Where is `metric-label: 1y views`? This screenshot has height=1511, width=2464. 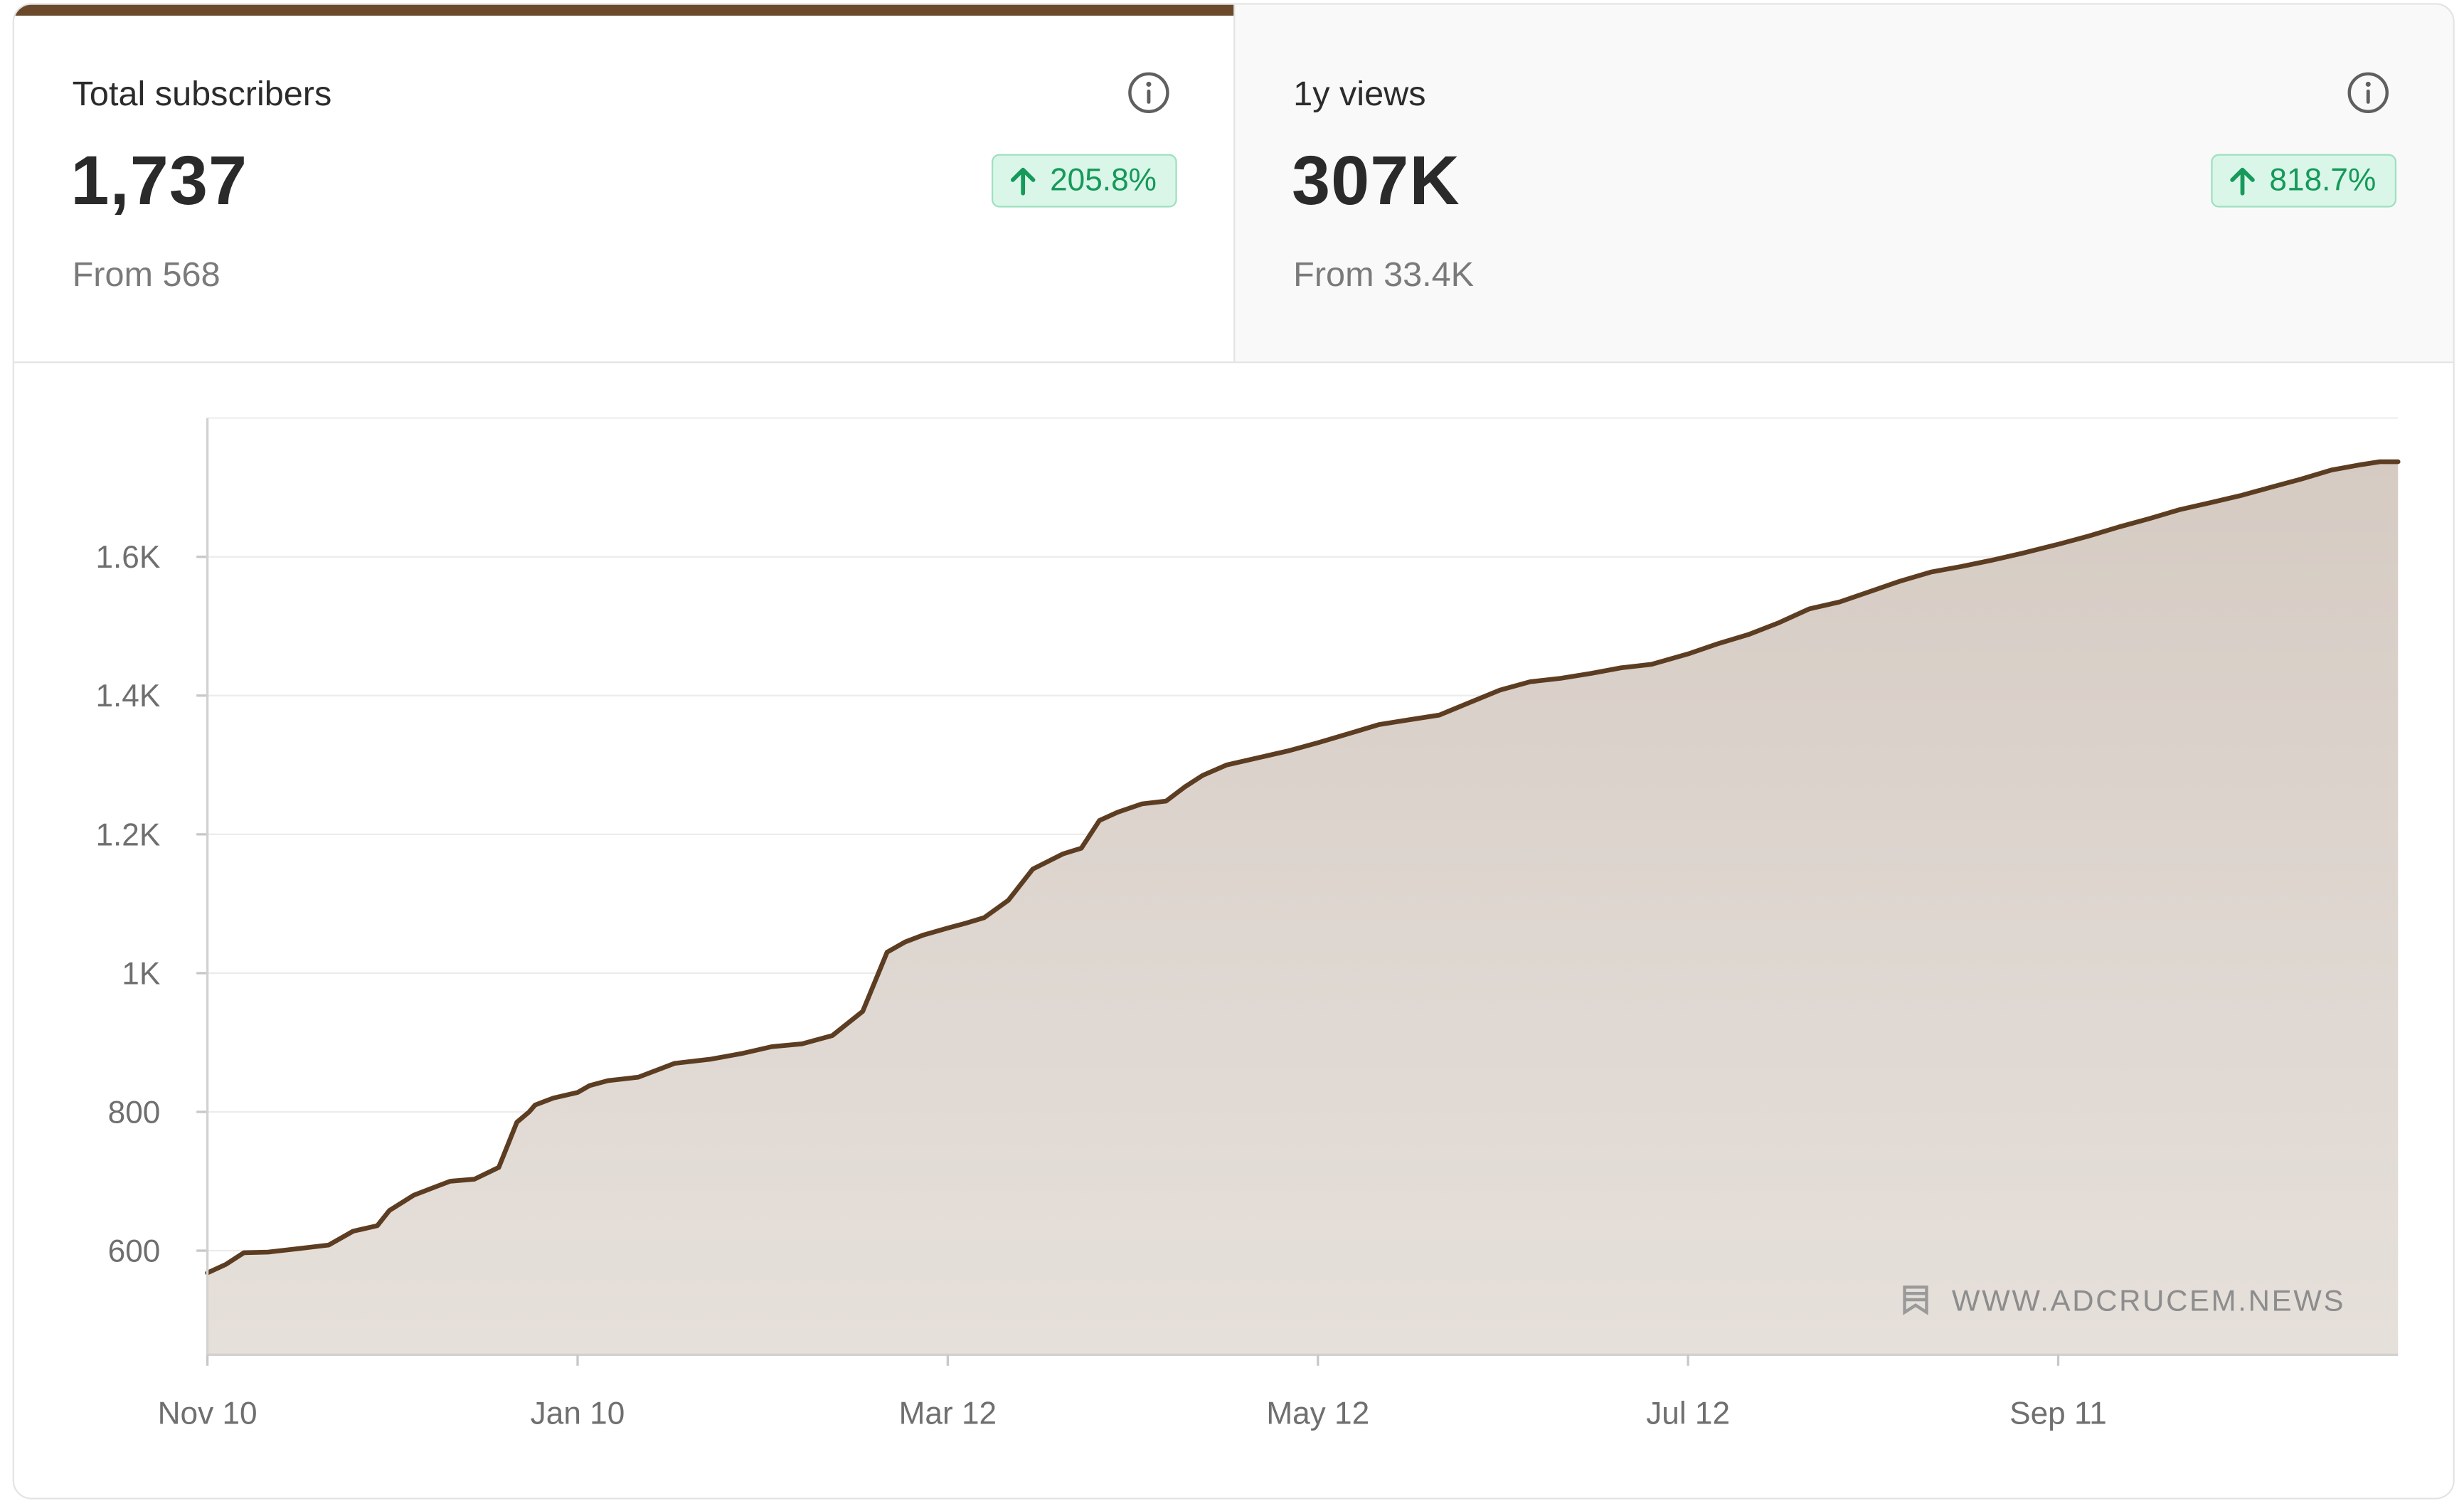 metric-label: 1y views is located at coordinates (1359, 94).